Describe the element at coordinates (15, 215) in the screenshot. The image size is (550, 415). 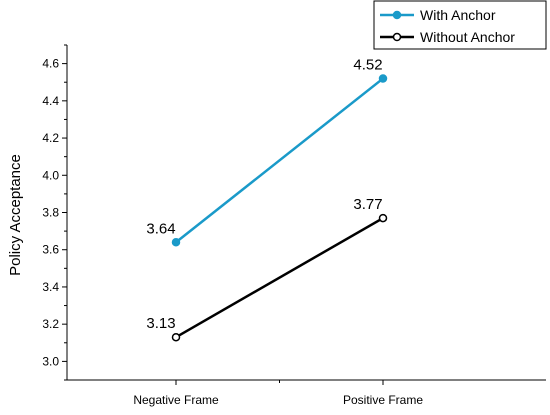
I see `y-axis-title: Policy Acceptance` at that location.